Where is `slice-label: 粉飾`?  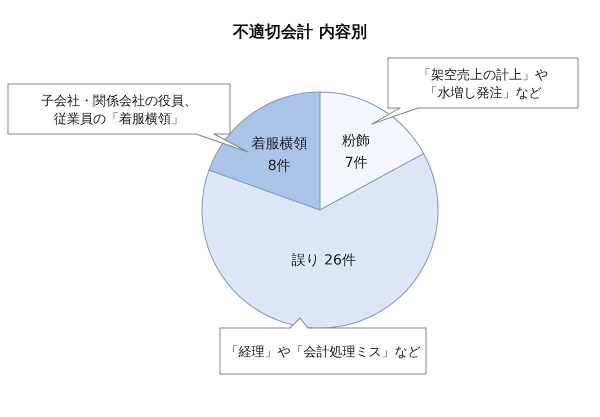 slice-label: 粉飾 is located at coordinates (356, 141).